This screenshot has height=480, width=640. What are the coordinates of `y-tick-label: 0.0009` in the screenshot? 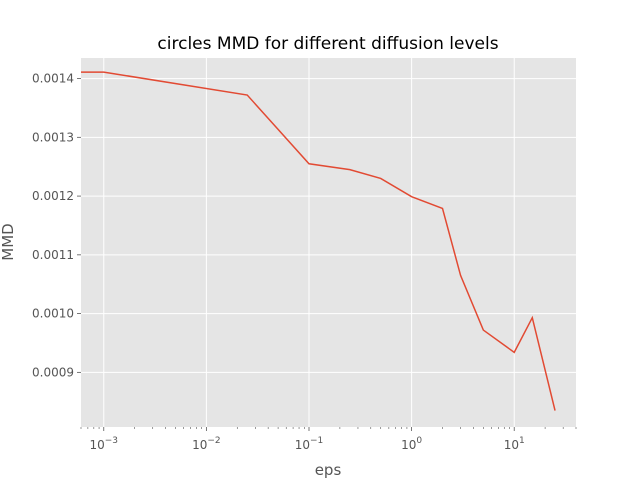 It's located at (53, 372).